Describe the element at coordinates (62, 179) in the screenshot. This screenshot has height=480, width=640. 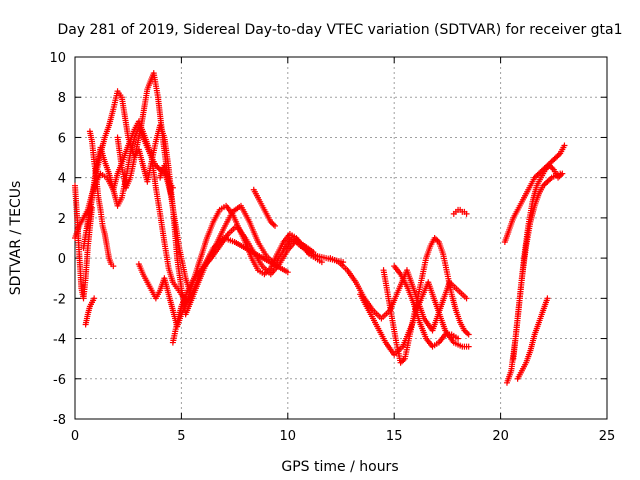
I see `y-tick-label: 4` at that location.